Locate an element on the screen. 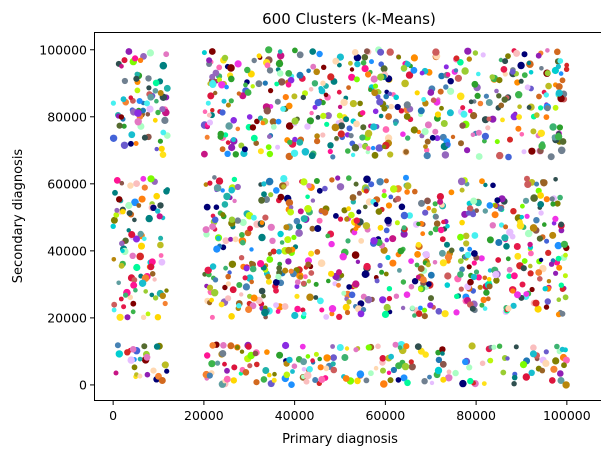 Image resolution: width=601 pixels, height=455 pixels. y-tick-label: 80000 is located at coordinates (67, 116).